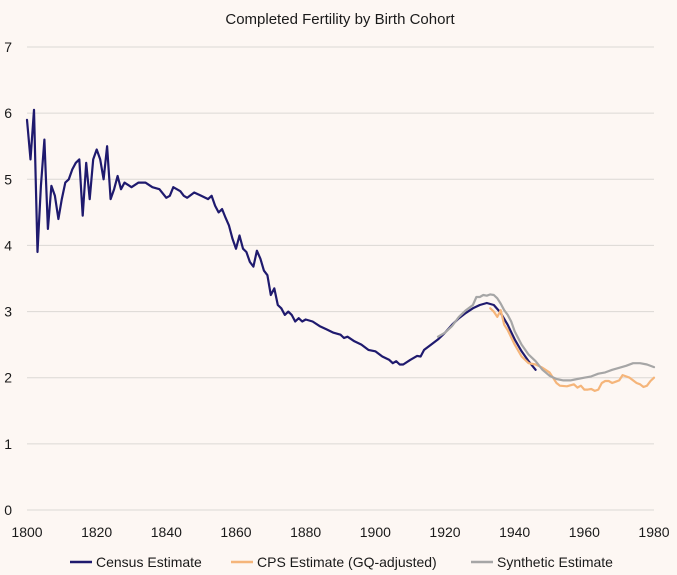 This screenshot has width=677, height=575. I want to click on legend-label: CPS Estimate (GQ-adjusted), so click(347, 562).